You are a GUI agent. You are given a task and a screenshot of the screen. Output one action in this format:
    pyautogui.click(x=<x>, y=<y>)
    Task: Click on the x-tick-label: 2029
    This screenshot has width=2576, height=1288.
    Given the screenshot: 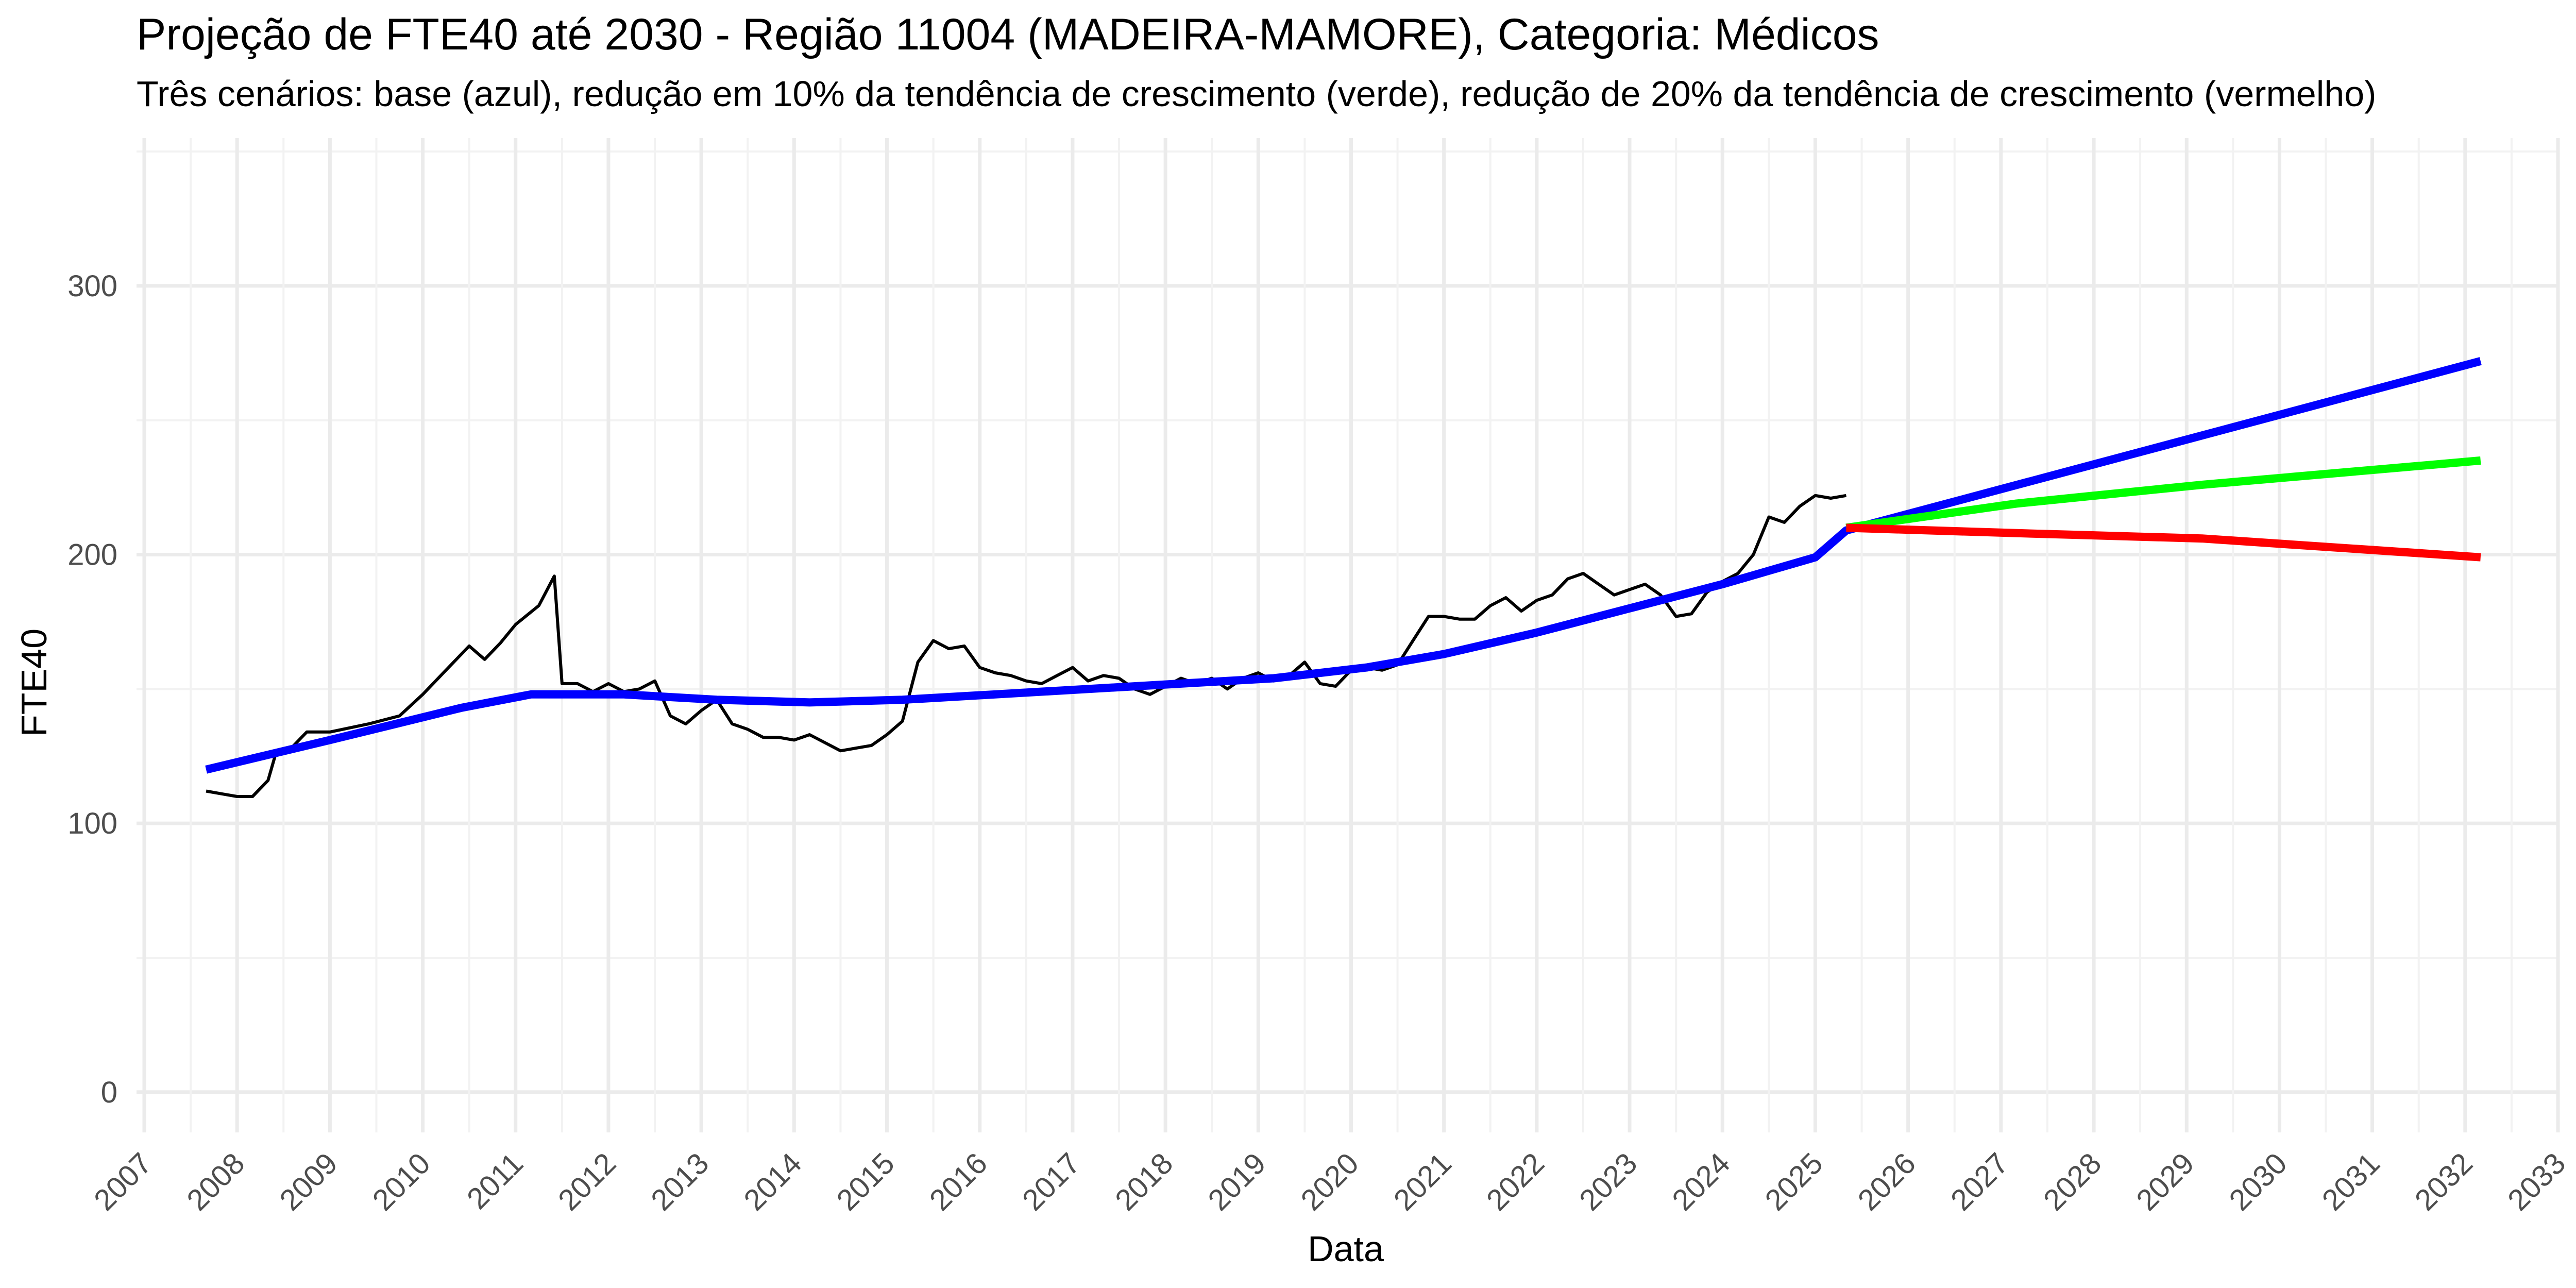 What is the action you would take?
    pyautogui.click(x=2165, y=1181)
    